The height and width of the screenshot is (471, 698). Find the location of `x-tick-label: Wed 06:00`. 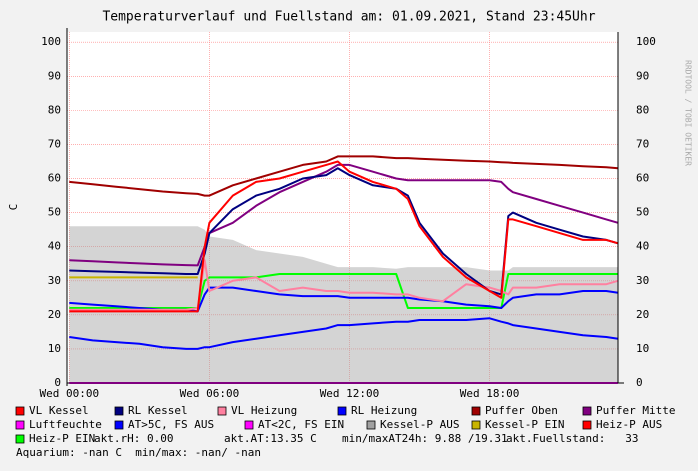

x-tick-label: Wed 06:00 is located at coordinates (210, 393).